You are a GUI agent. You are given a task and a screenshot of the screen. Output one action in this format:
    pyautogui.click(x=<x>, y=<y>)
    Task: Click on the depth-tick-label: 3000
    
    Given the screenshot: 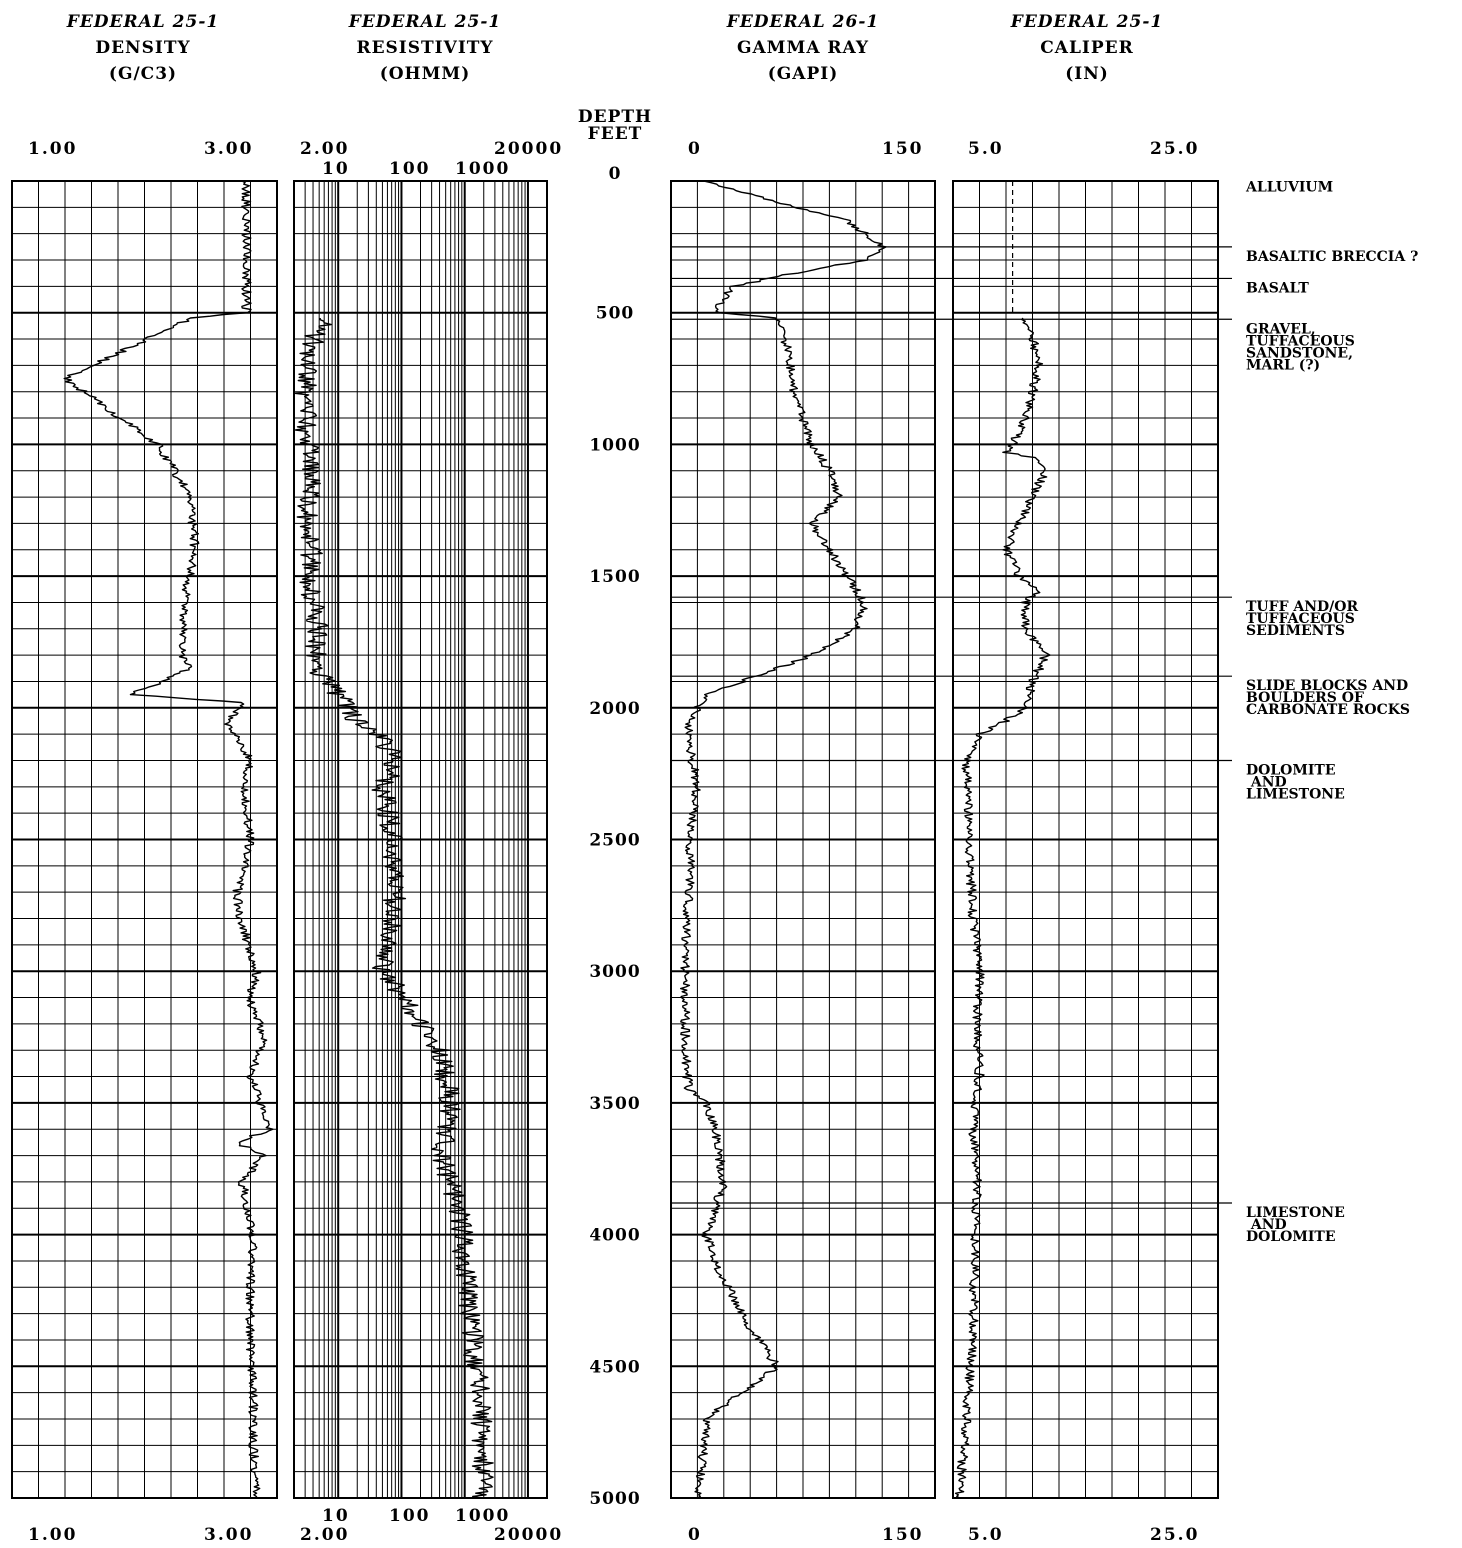 What is the action you would take?
    pyautogui.click(x=614, y=972)
    